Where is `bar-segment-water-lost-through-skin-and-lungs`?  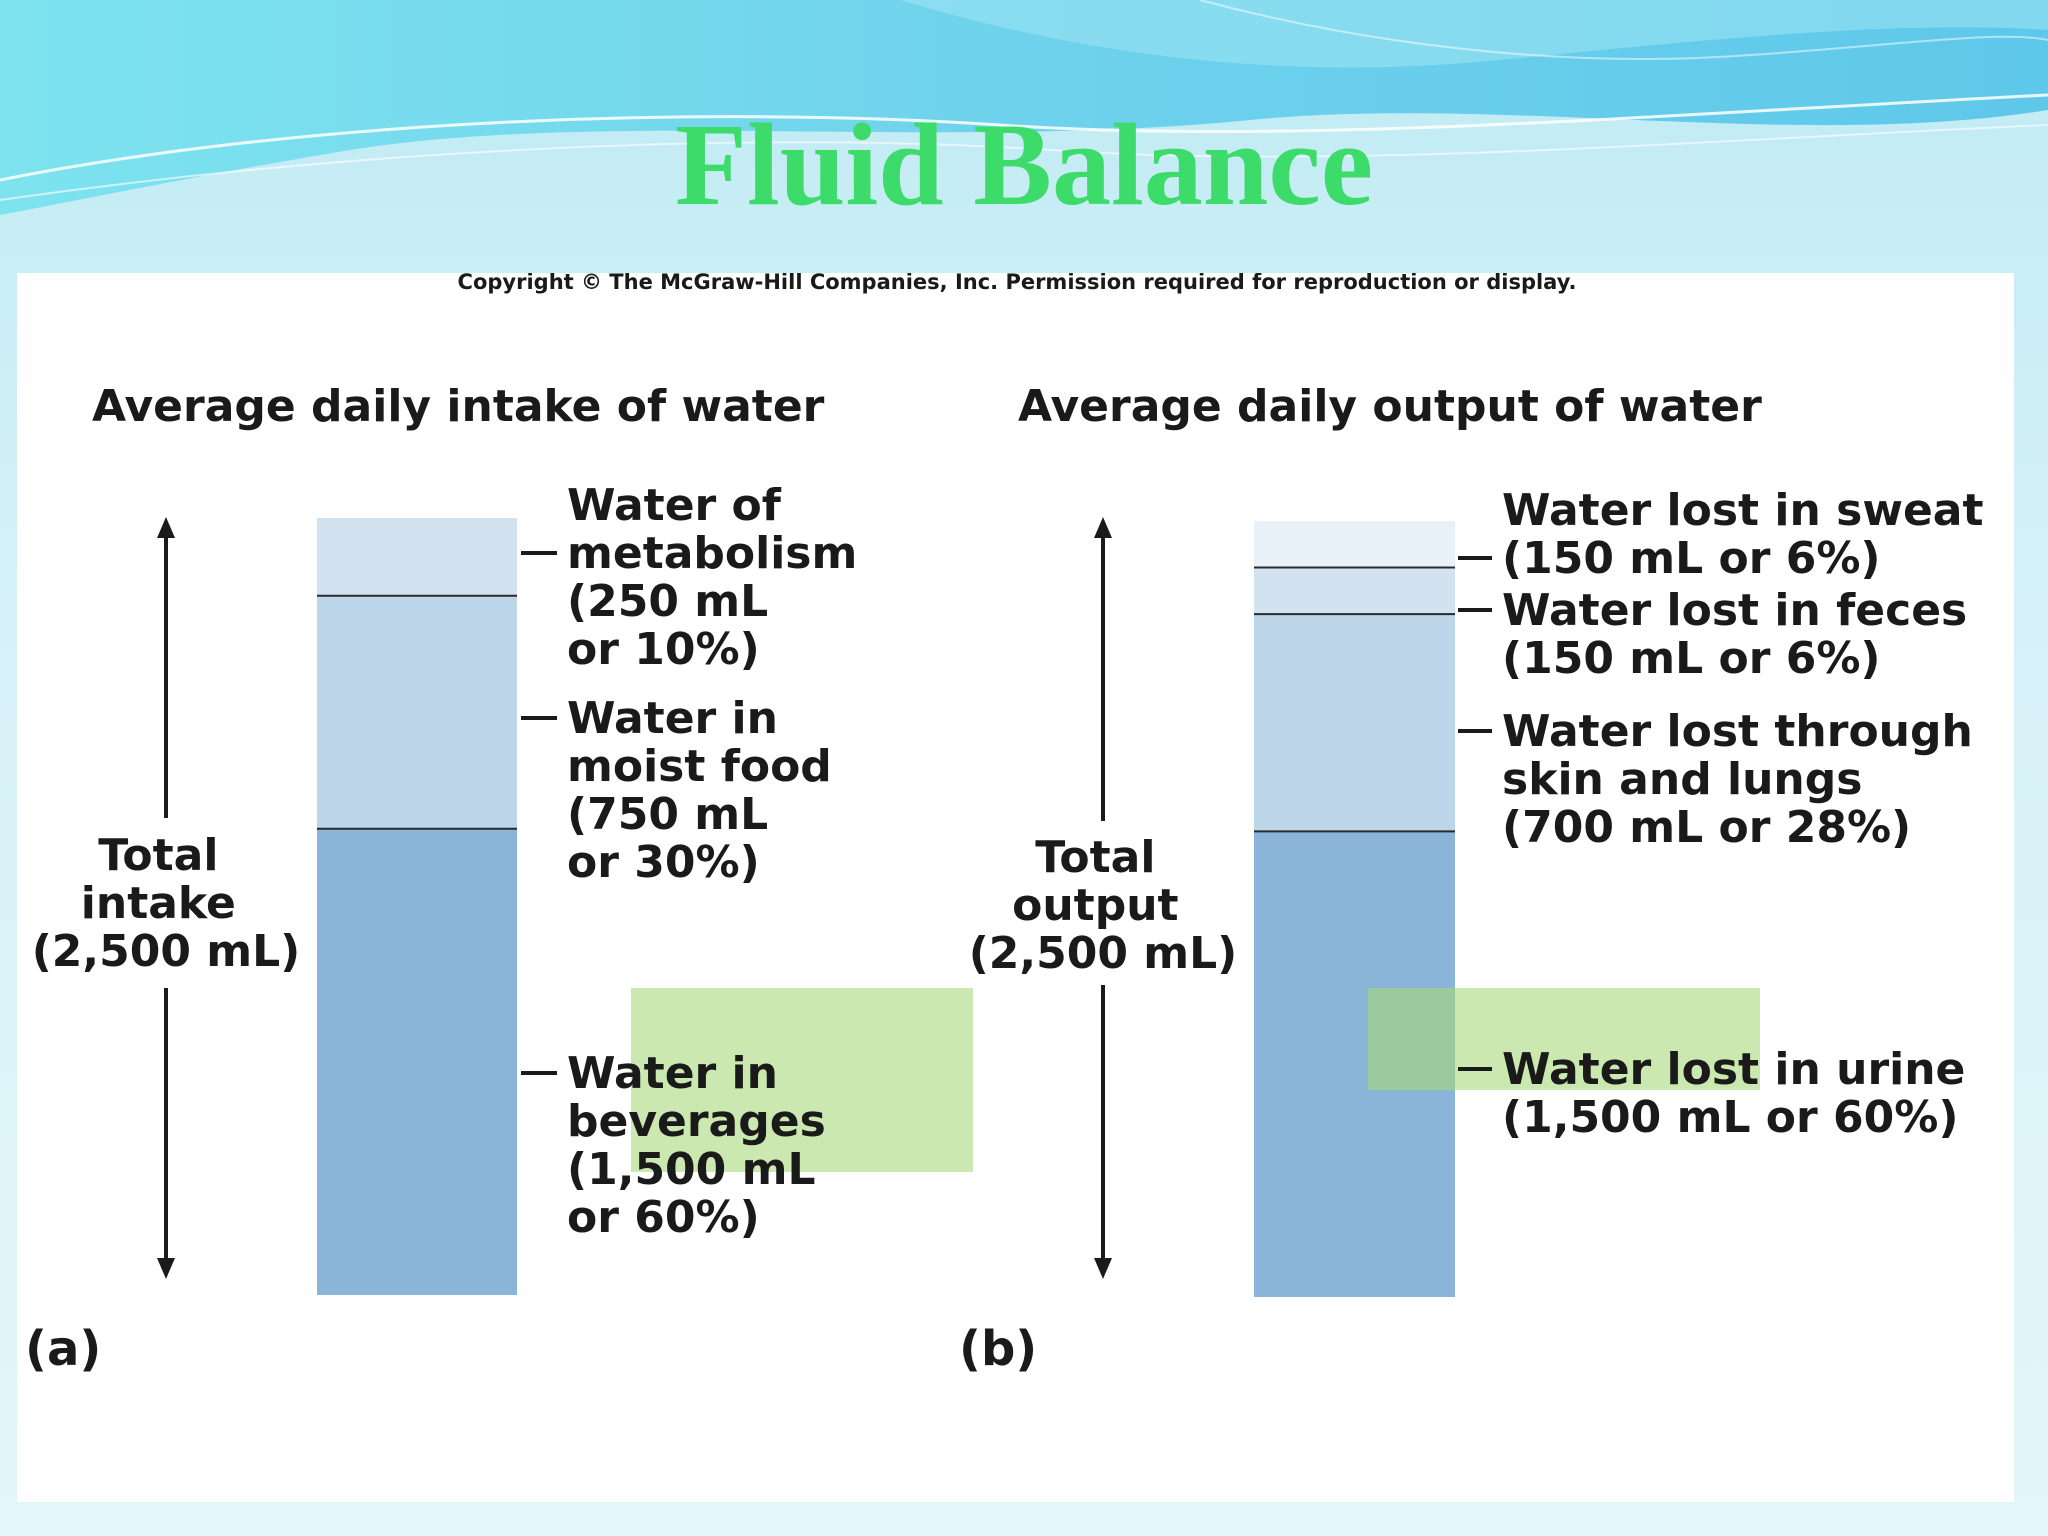 bar-segment-water-lost-through-skin-and-lungs is located at coordinates (1354, 723).